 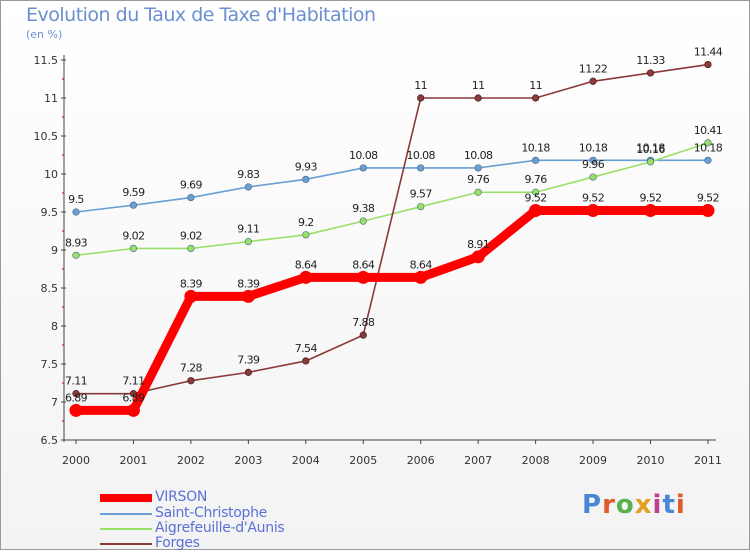 What do you see at coordinates (50, 440) in the screenshot?
I see `y-tick-label: 6.5` at bounding box center [50, 440].